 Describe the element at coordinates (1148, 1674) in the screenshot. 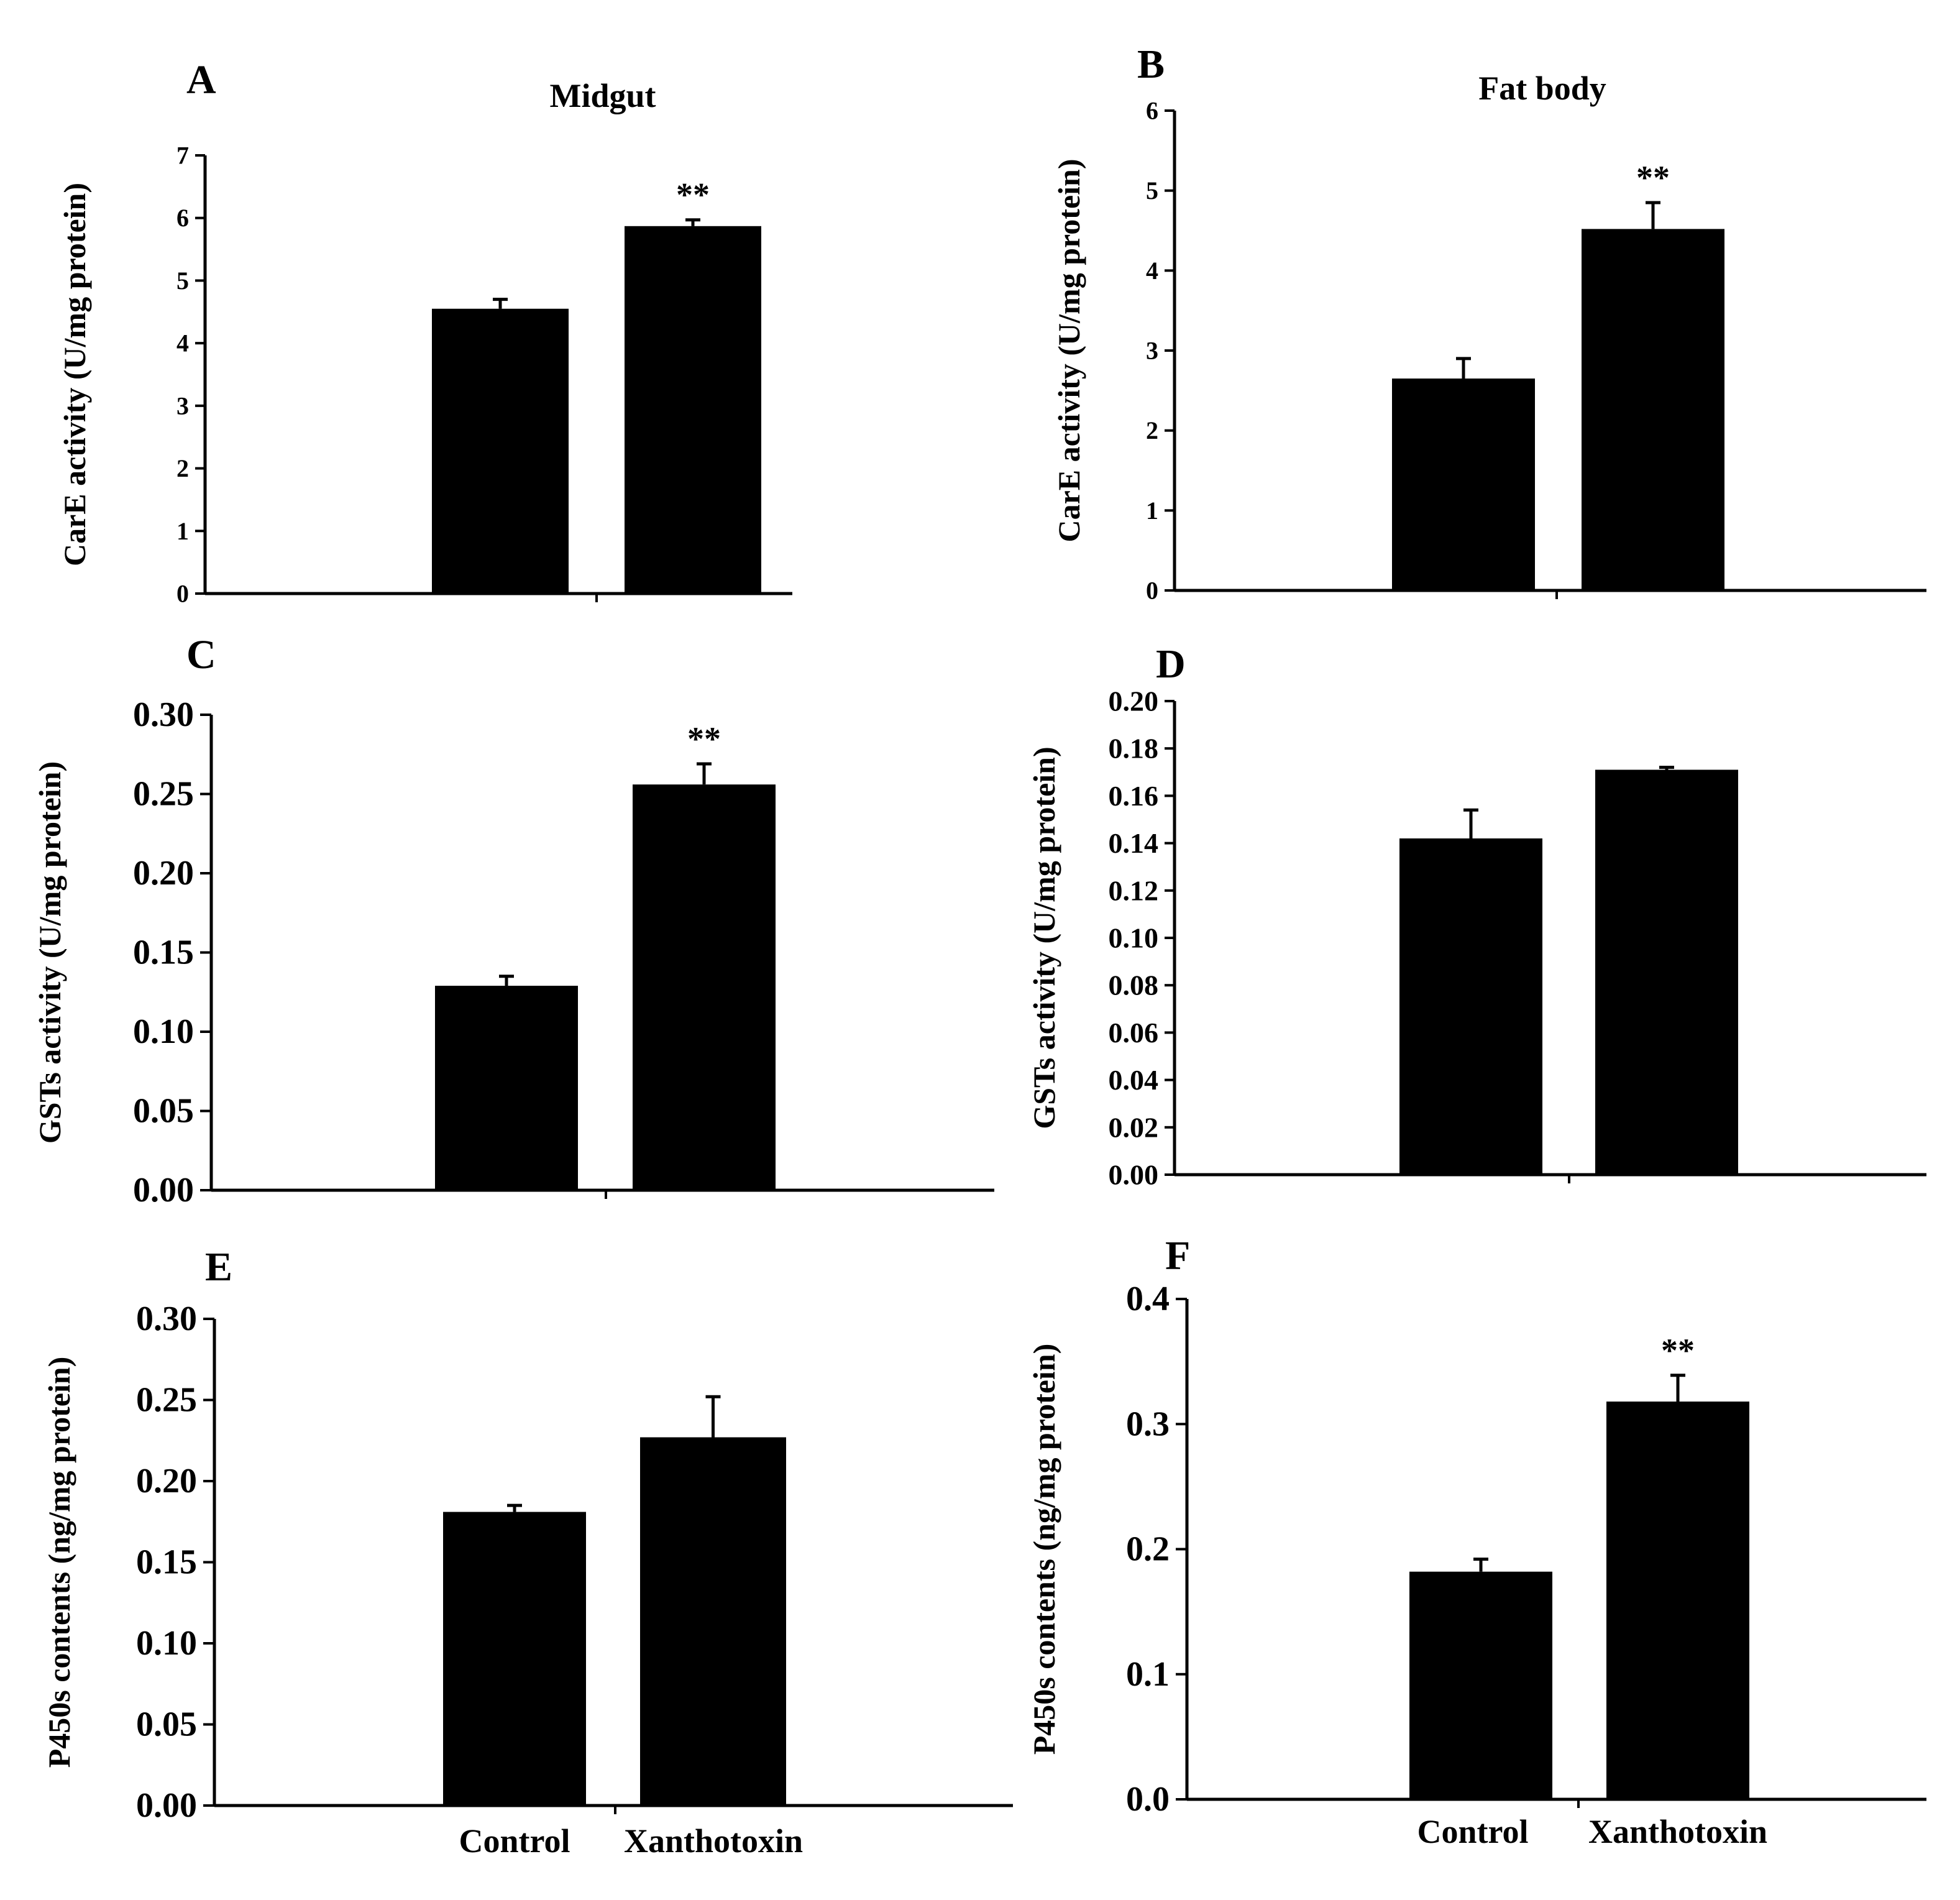

I see `y-tick-label: 0.1` at that location.